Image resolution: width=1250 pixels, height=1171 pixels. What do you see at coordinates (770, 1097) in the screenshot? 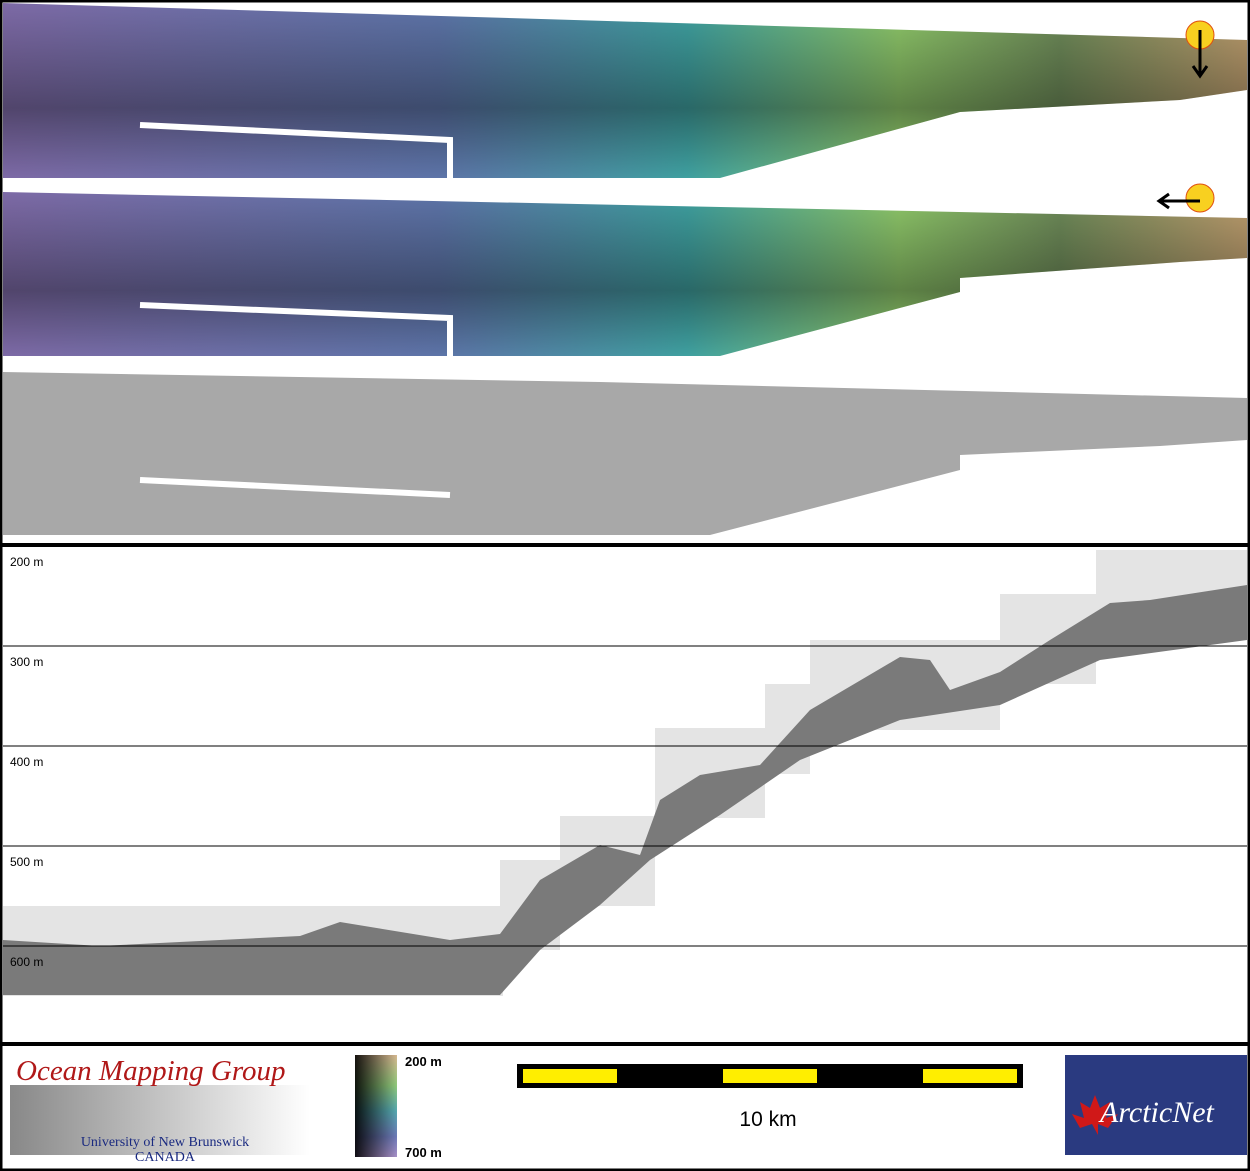
I see `scale-bar: 10 km` at bounding box center [770, 1097].